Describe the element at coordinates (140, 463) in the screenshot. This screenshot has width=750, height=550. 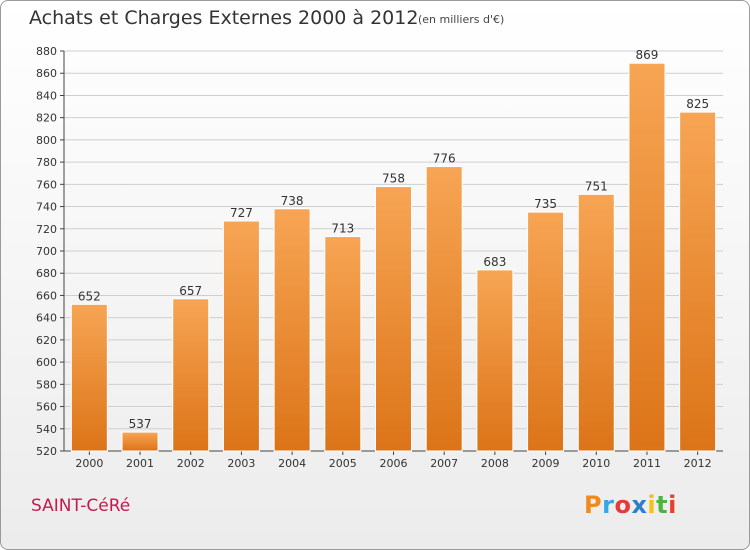
I see `x-tick-label: 2001` at that location.